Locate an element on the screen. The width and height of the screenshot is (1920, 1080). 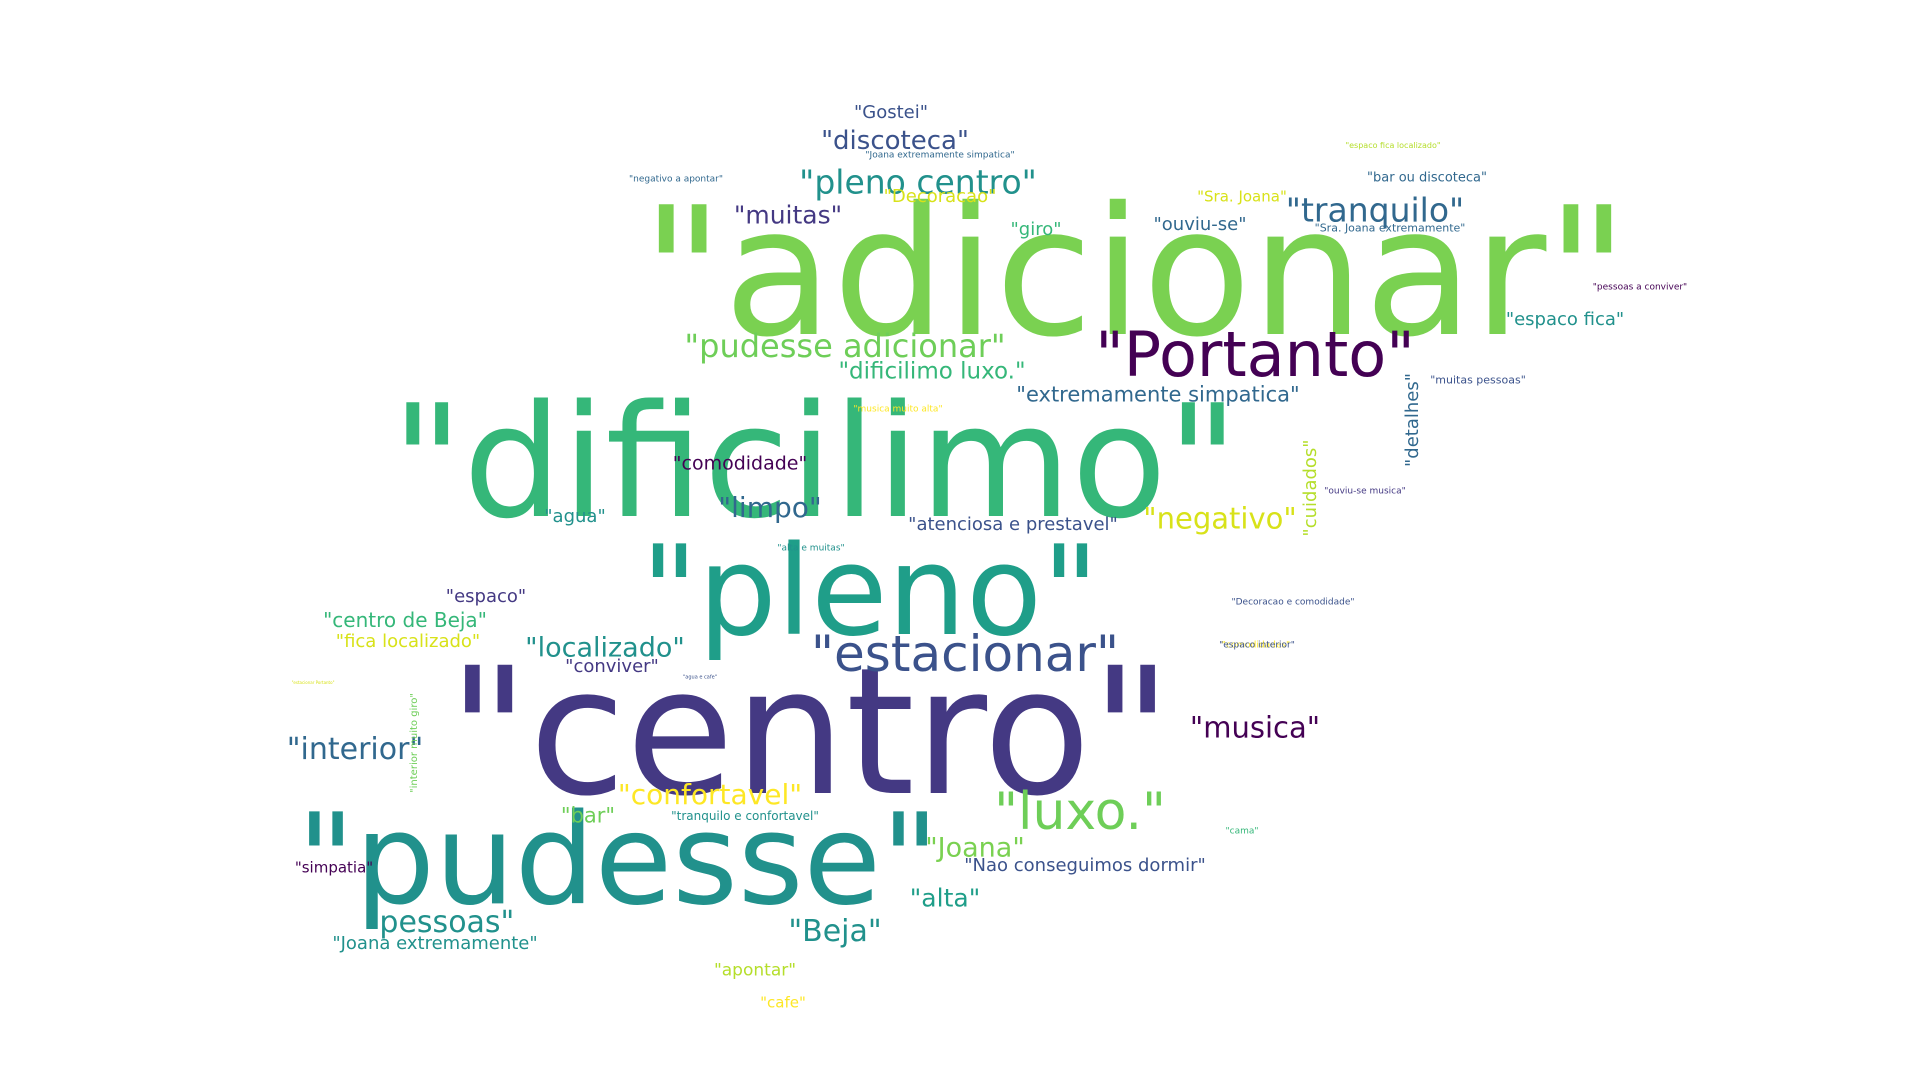
word-decoracao: "Decoracao" is located at coordinates (940, 196).